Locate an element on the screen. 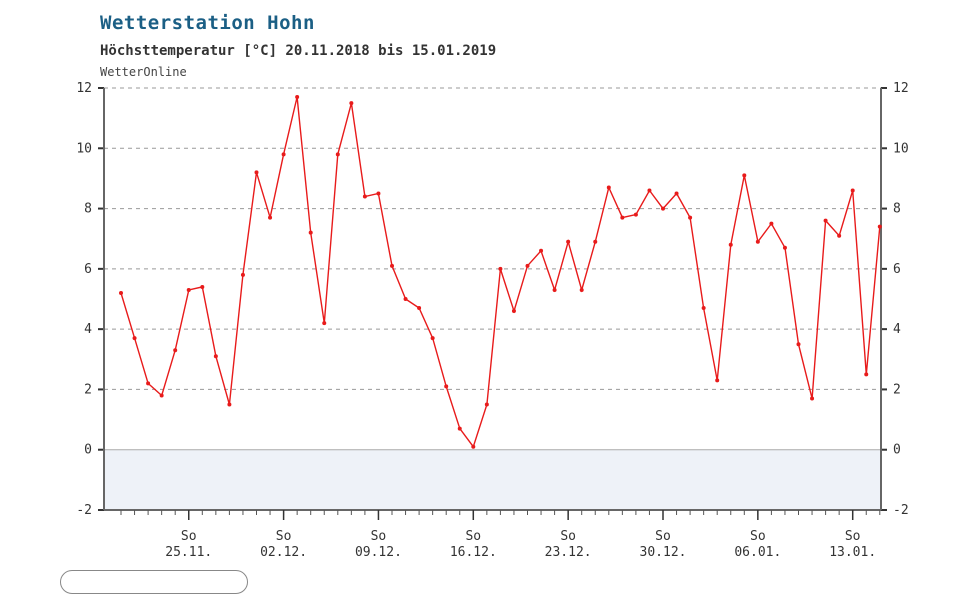 The width and height of the screenshot is (960, 594). below-zero-area is located at coordinates (492, 479).